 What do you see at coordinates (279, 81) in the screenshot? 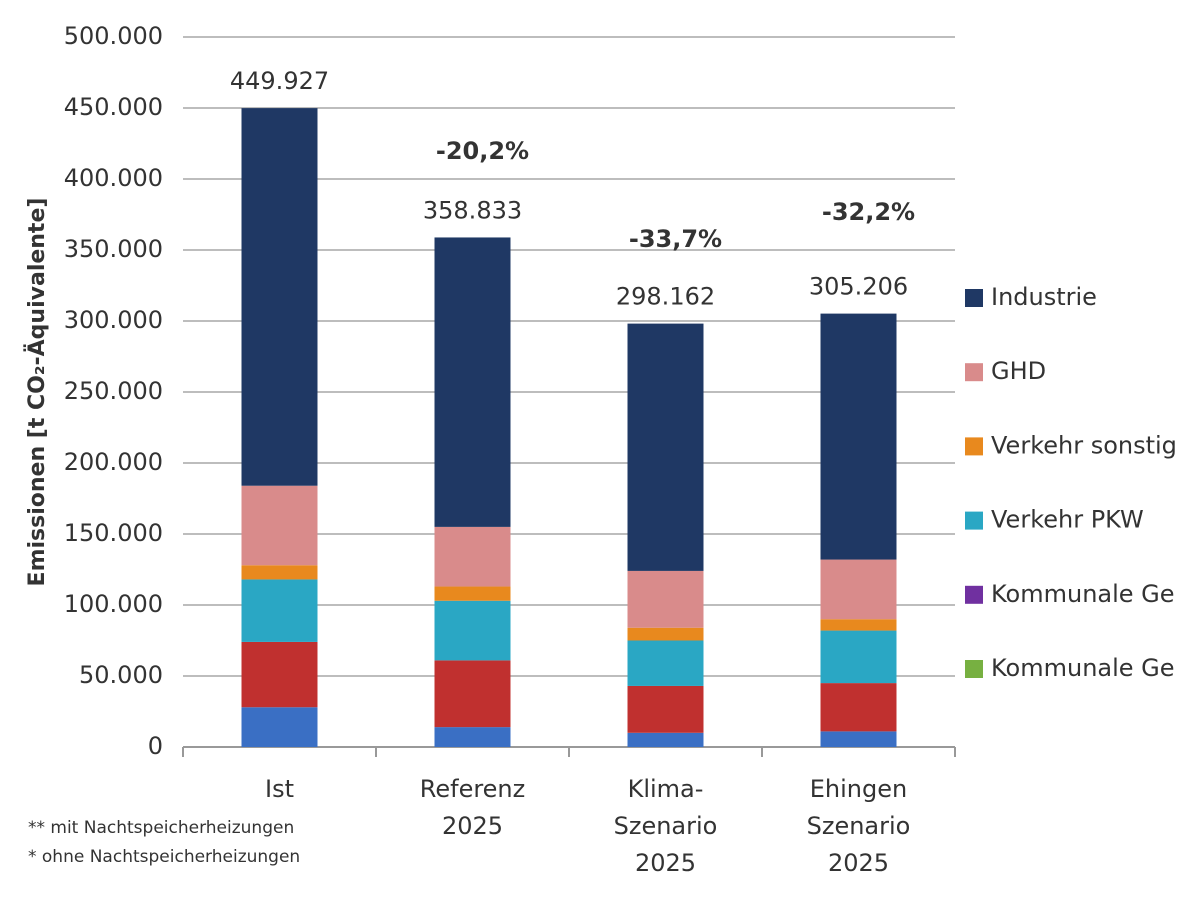
I see `total-label: 449.927` at bounding box center [279, 81].